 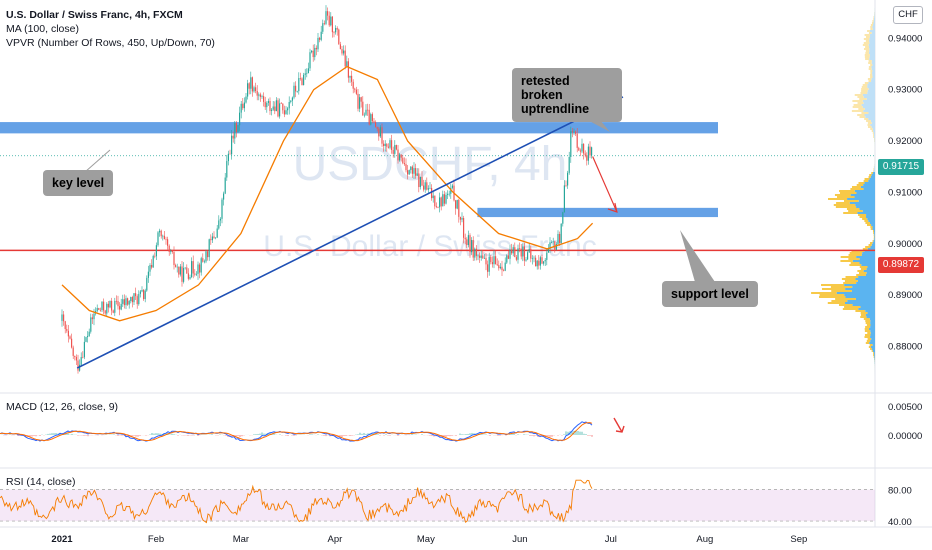 What do you see at coordinates (908, 15) in the screenshot?
I see `currency-button: CHF` at bounding box center [908, 15].